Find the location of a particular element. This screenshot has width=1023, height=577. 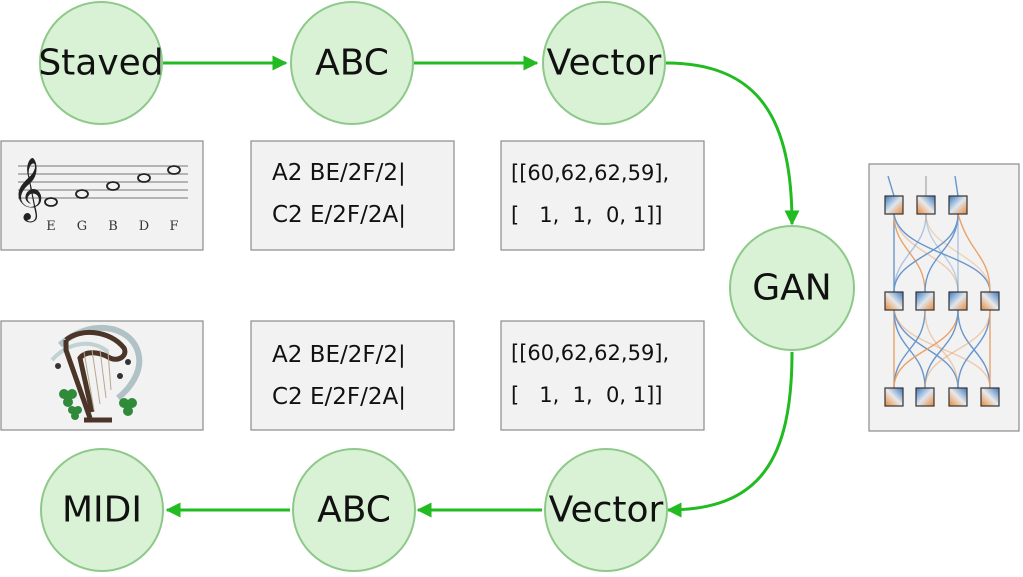

node-vector-top-label: Vector is located at coordinates (604, 63).